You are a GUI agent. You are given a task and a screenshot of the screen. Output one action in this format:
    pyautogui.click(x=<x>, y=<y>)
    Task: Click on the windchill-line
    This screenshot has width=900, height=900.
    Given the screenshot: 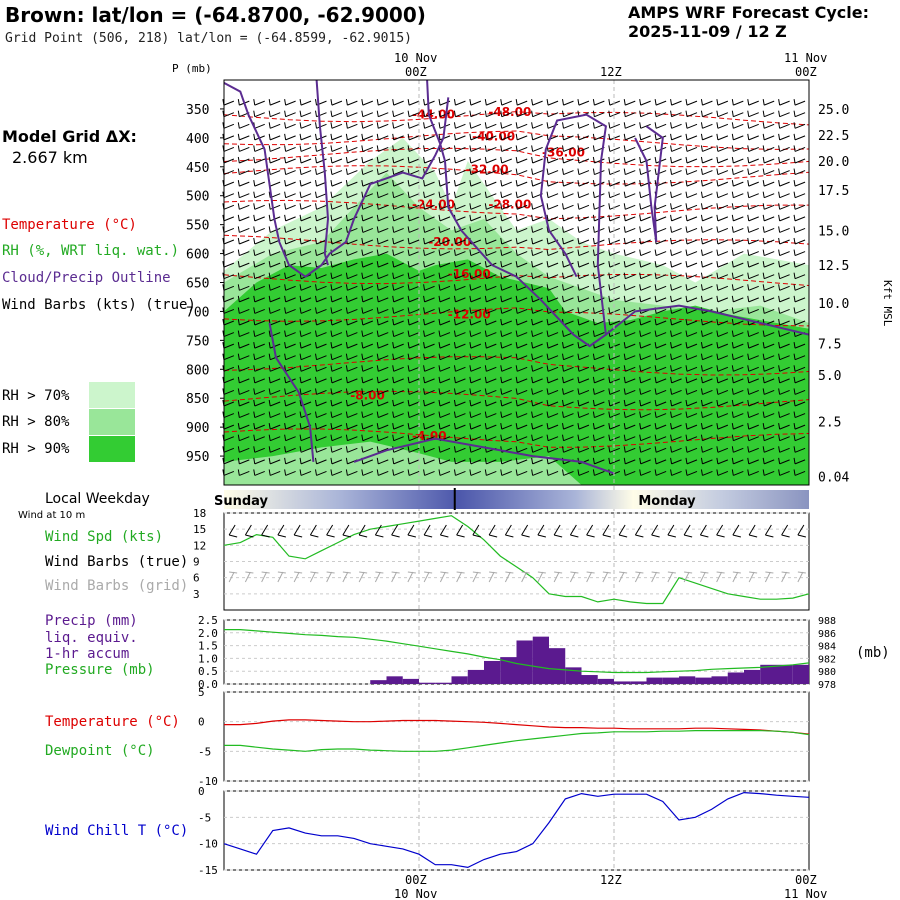 What is the action you would take?
    pyautogui.click(x=516, y=830)
    